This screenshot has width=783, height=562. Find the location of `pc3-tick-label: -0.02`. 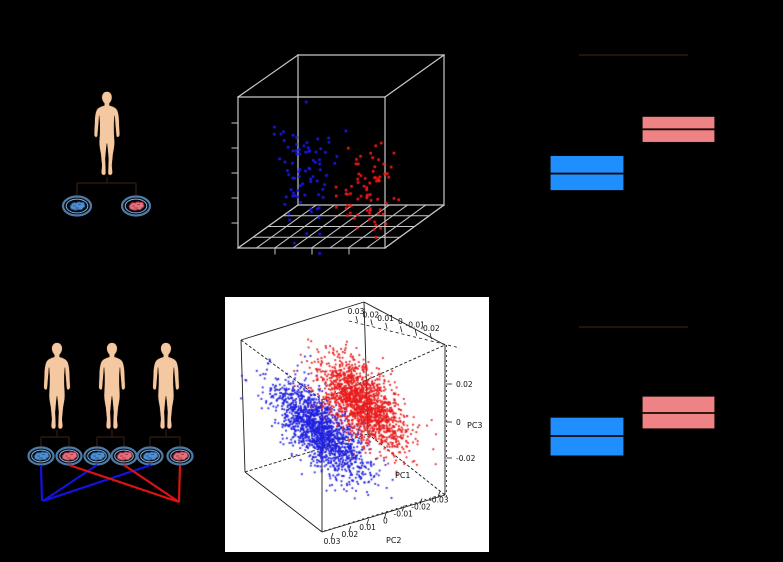

pc3-tick-label: -0.02 is located at coordinates (466, 458).